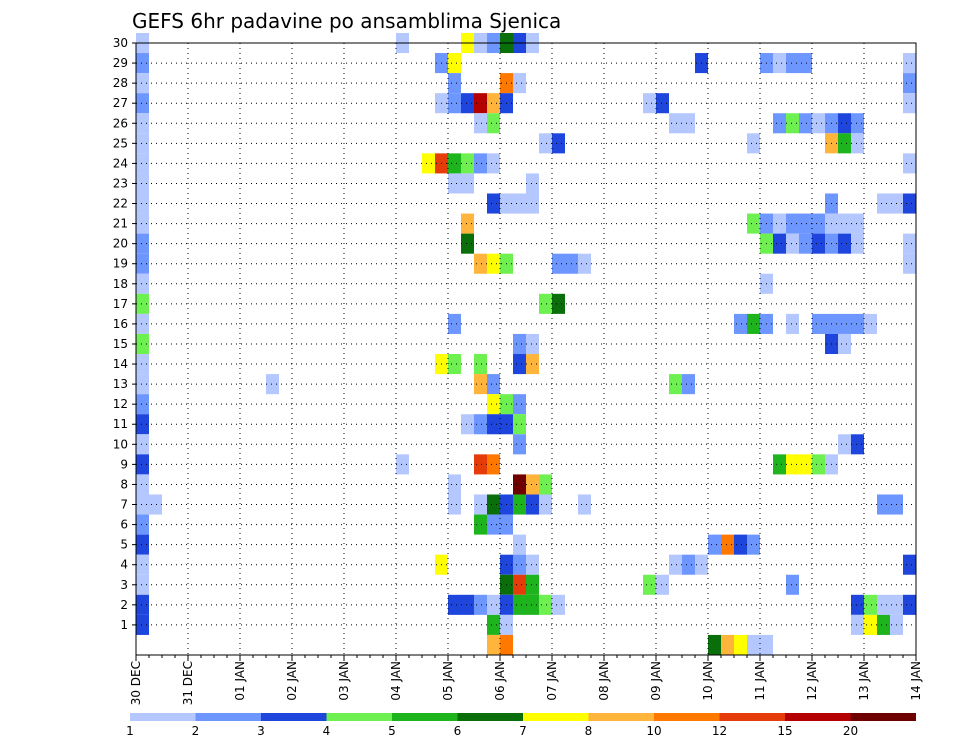 This screenshot has height=742, width=960. What do you see at coordinates (760, 681) in the screenshot?
I see `x-tick-label: 11 JAN` at bounding box center [760, 681].